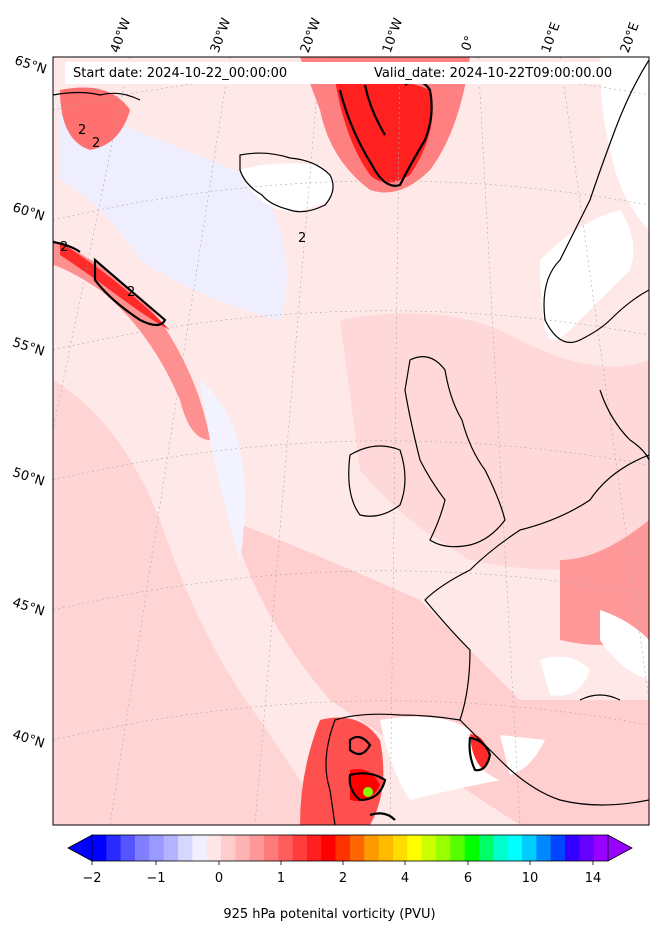 Image resolution: width=659 pixels, height=936 pixels. Describe the element at coordinates (620, 848) in the screenshot. I see `colorbar-extend-max` at that location.